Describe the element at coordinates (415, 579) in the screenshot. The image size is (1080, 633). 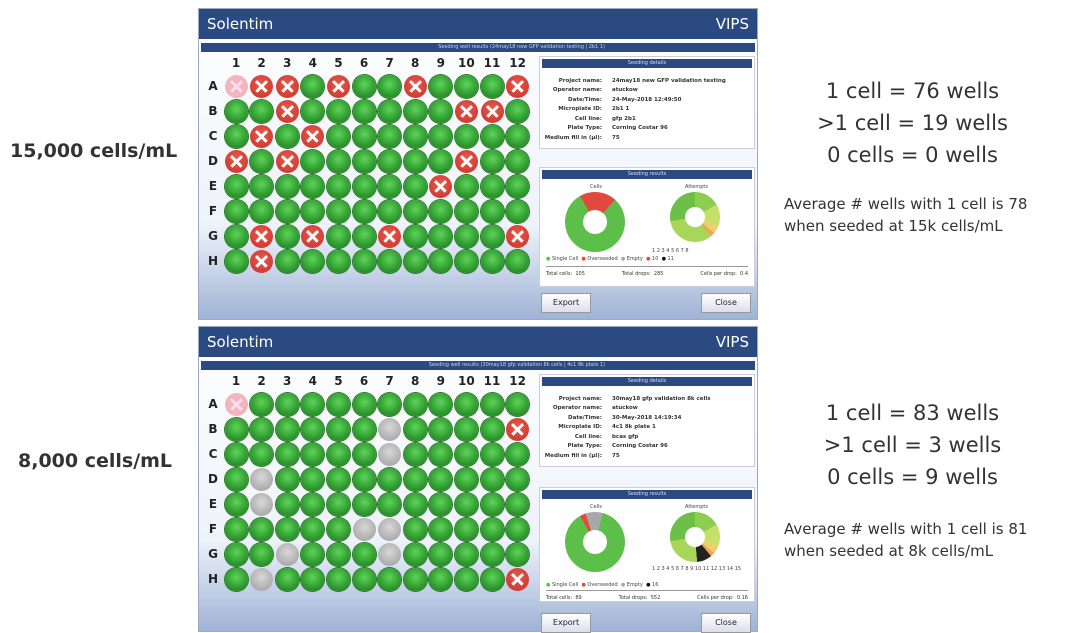
I see `well-H8` at that location.